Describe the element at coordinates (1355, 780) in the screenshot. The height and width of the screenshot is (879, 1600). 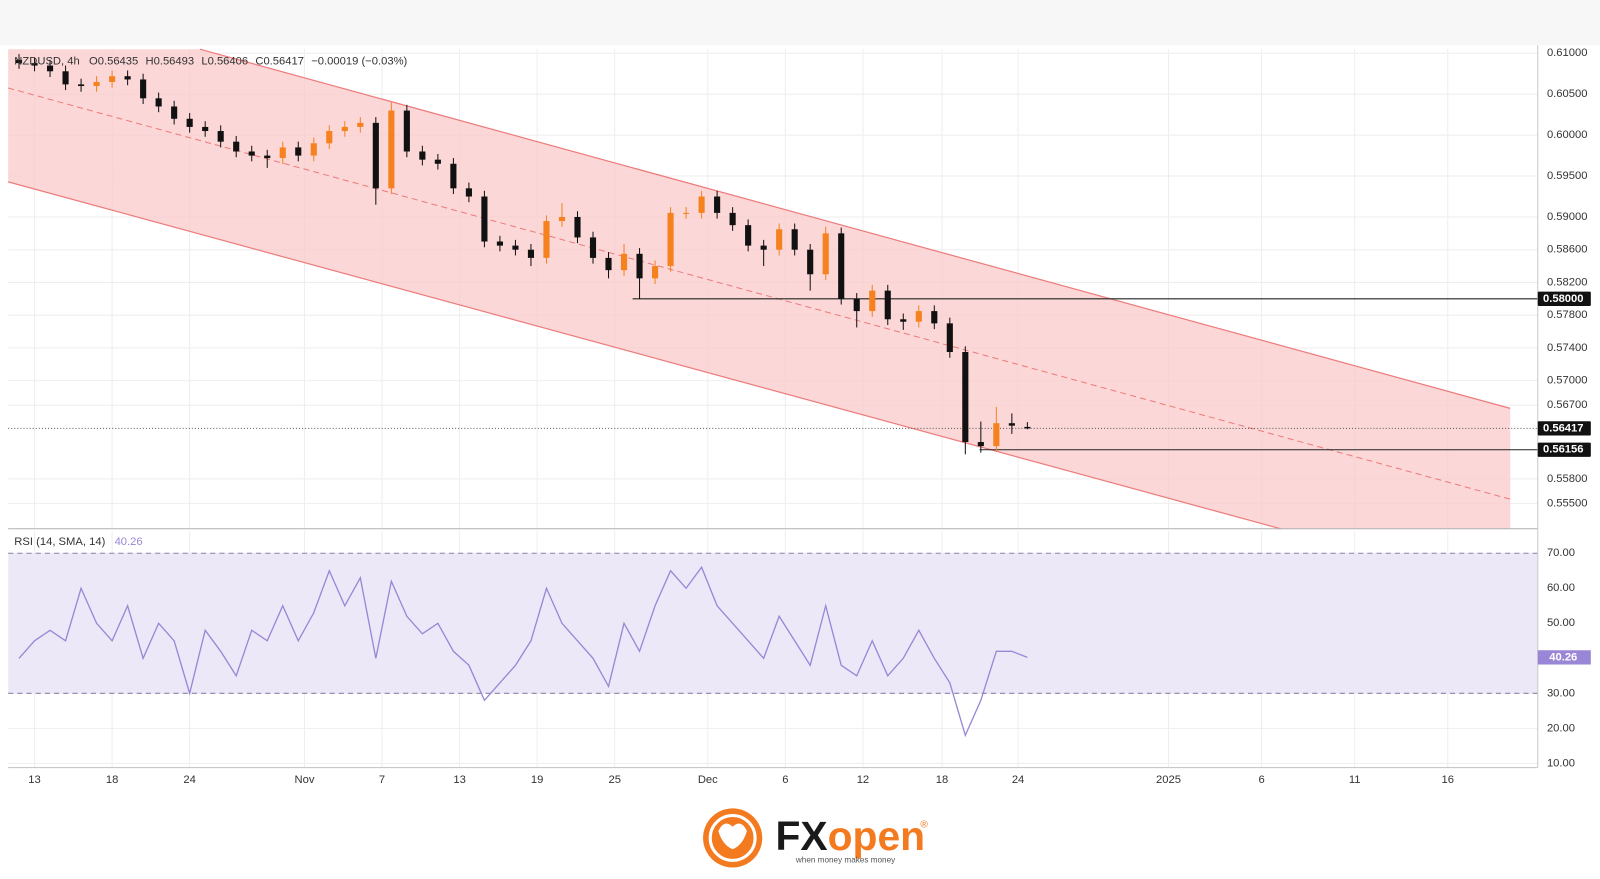
I see `x-tick-label: 11` at that location.